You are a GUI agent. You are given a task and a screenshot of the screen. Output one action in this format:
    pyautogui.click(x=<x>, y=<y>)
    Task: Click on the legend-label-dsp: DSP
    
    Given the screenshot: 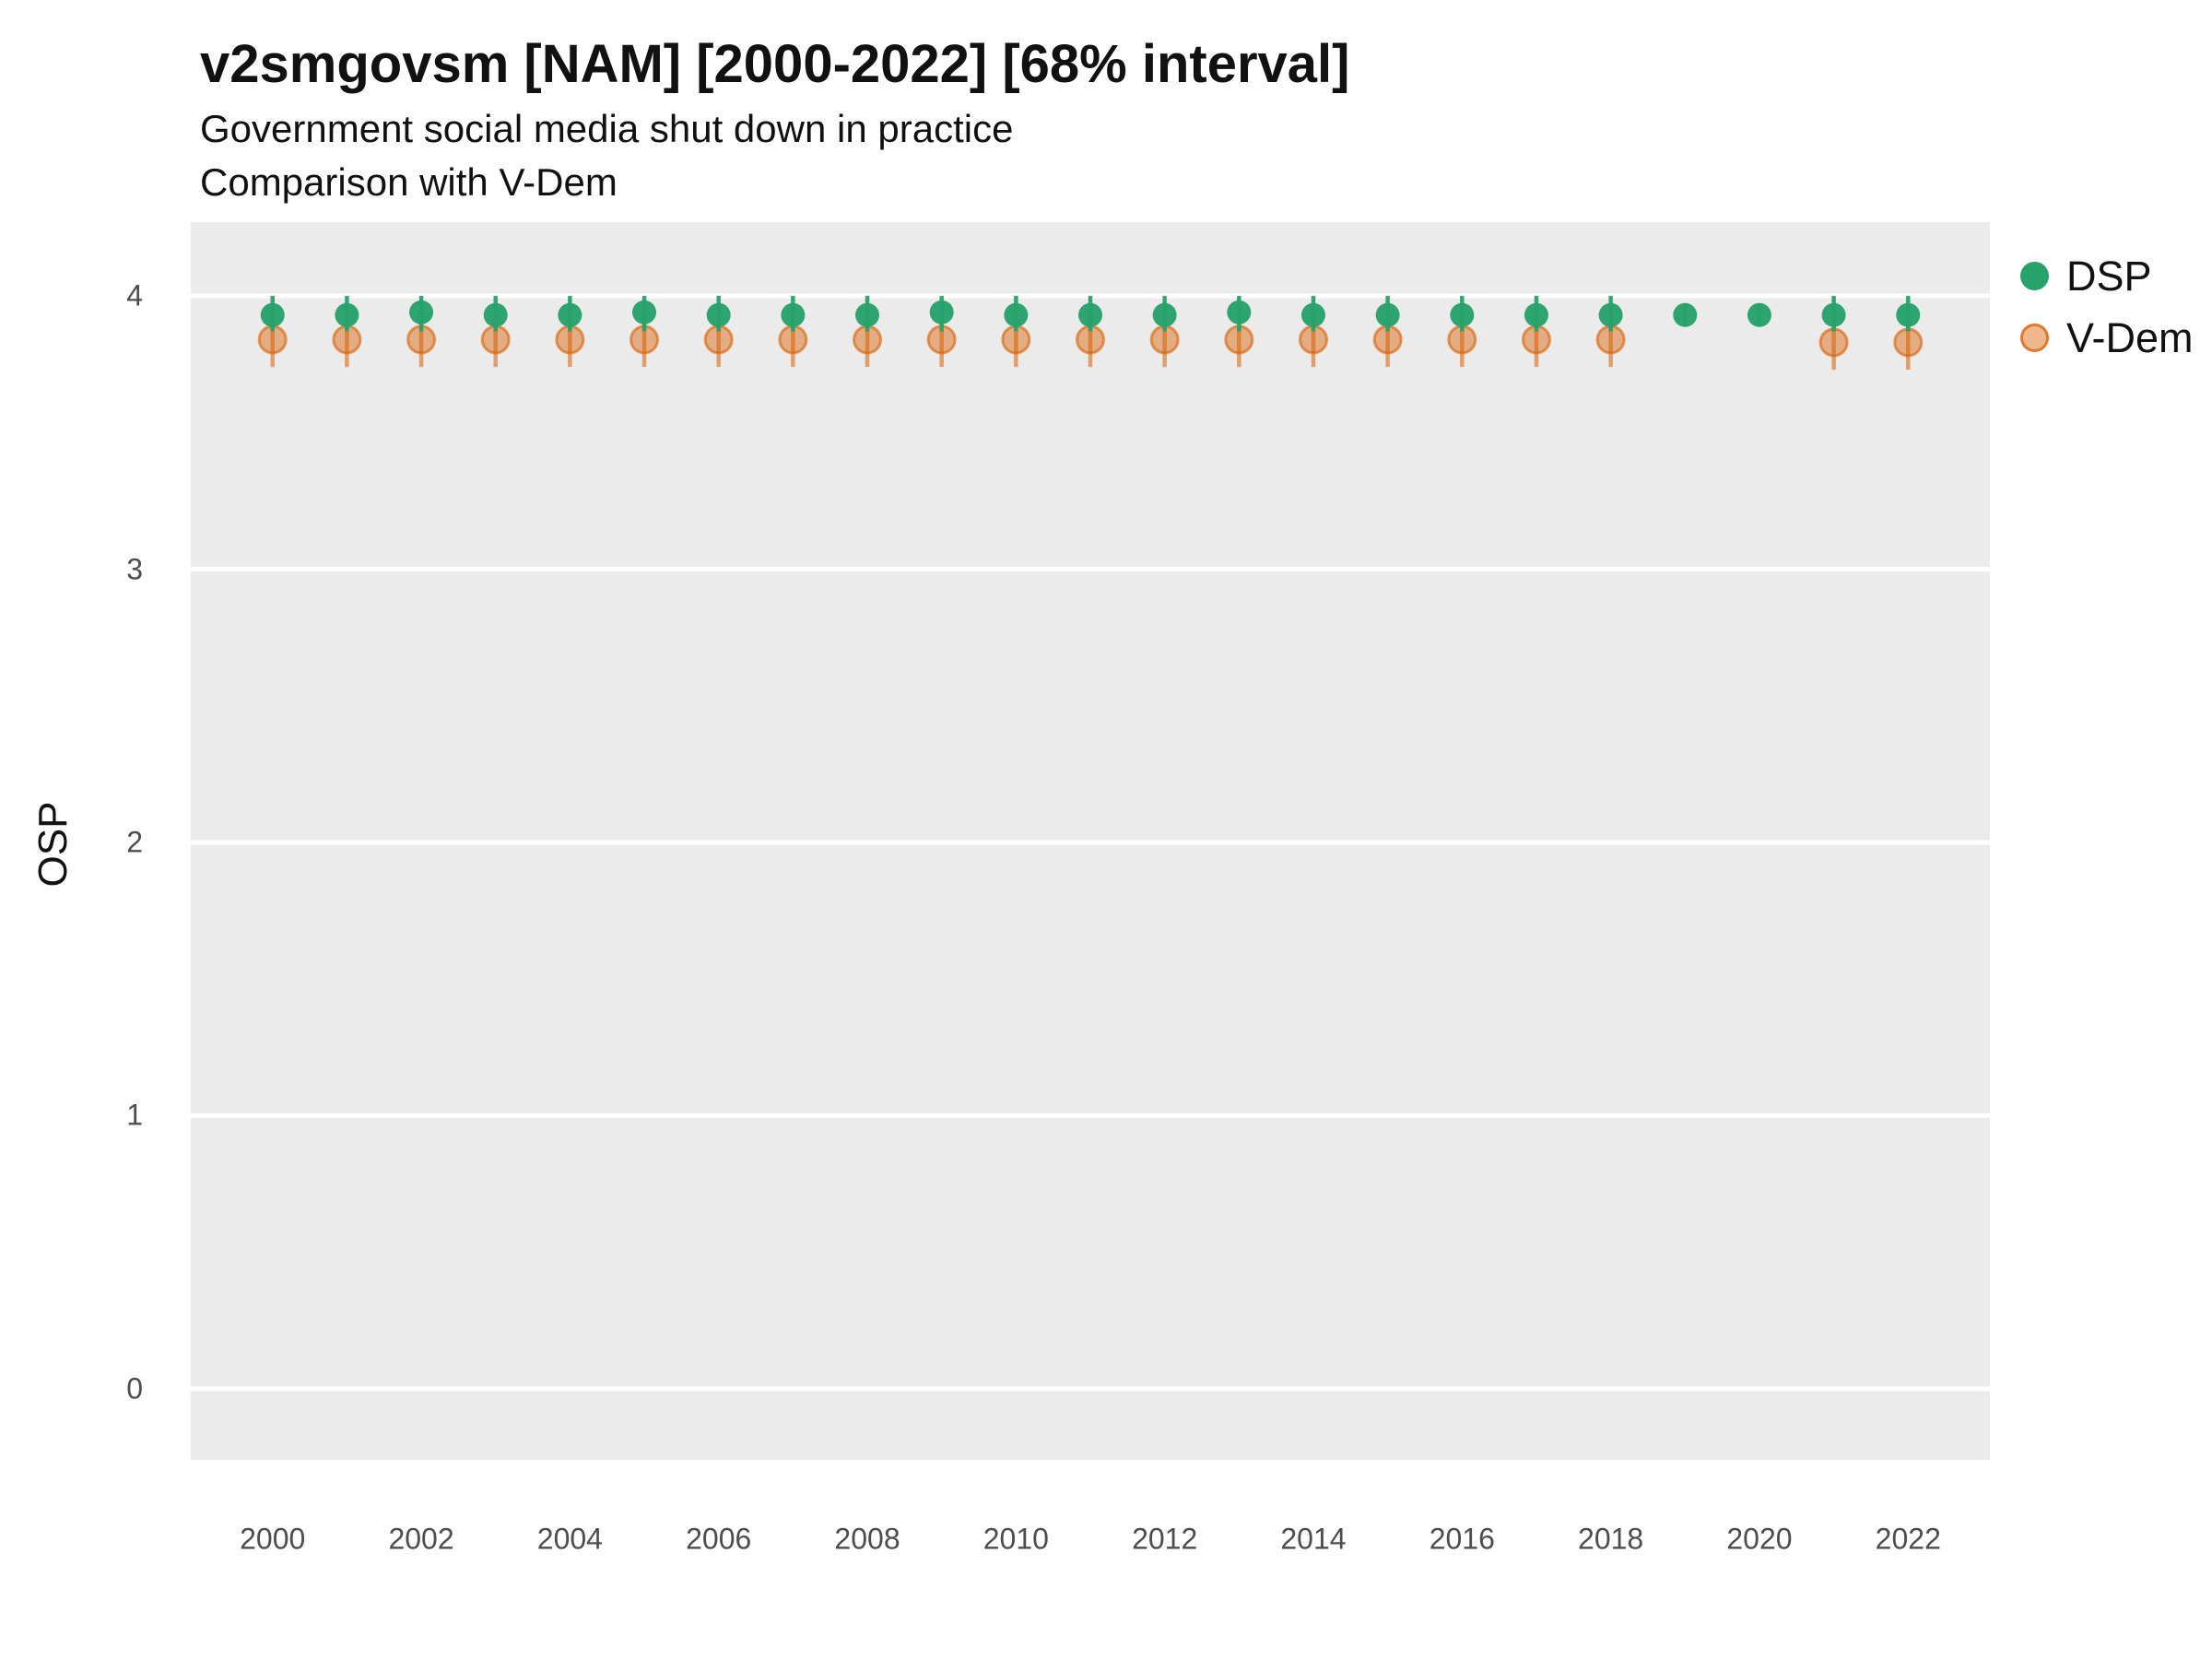 What is the action you would take?
    pyautogui.click(x=2109, y=276)
    